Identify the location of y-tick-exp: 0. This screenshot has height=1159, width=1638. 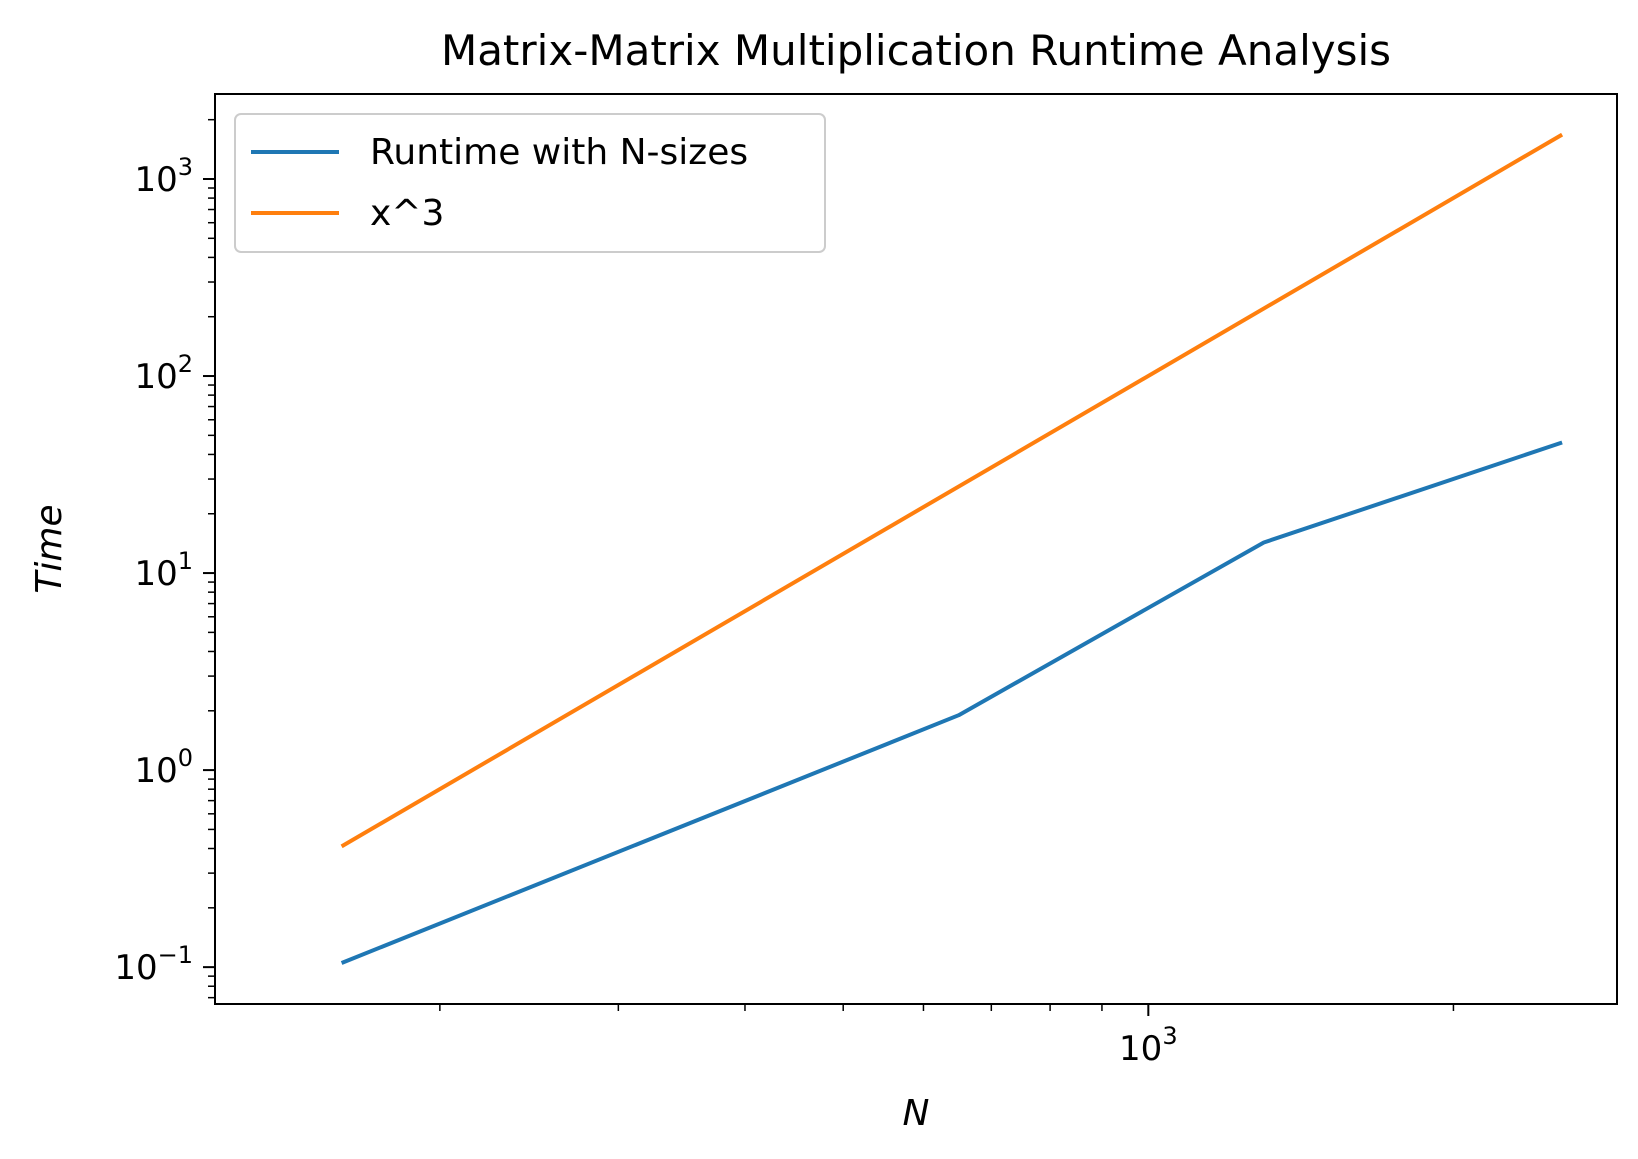
(185, 758).